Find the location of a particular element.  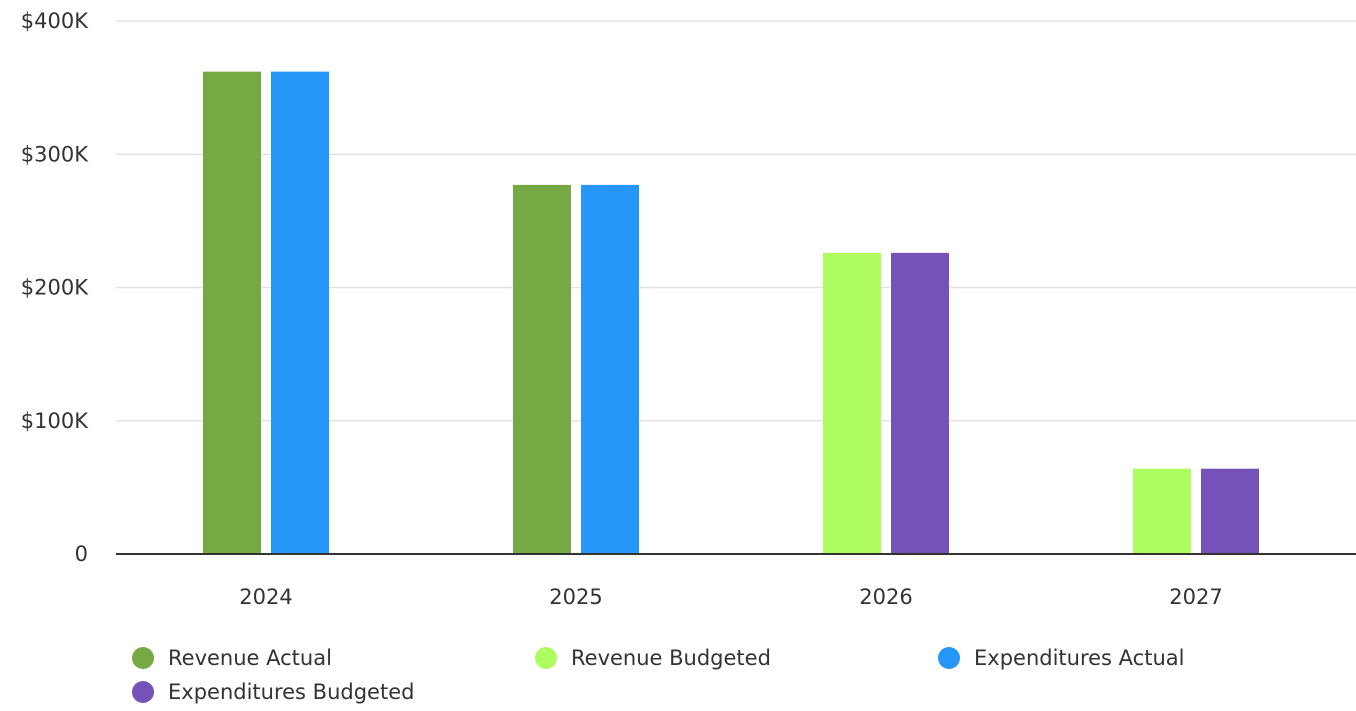

y-tick-label: 0 is located at coordinates (81, 554).